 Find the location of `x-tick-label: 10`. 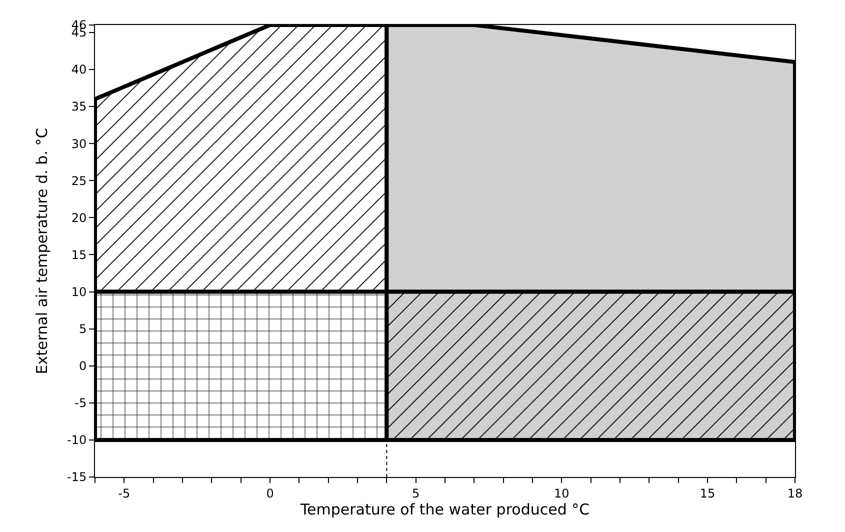

x-tick-label: 10 is located at coordinates (562, 493).